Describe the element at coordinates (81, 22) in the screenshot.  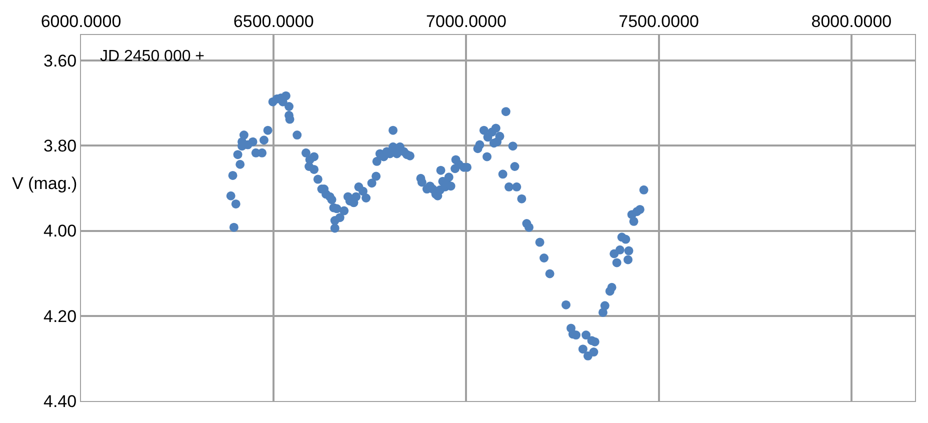
I see `x-tick-label: 6000.0000` at that location.